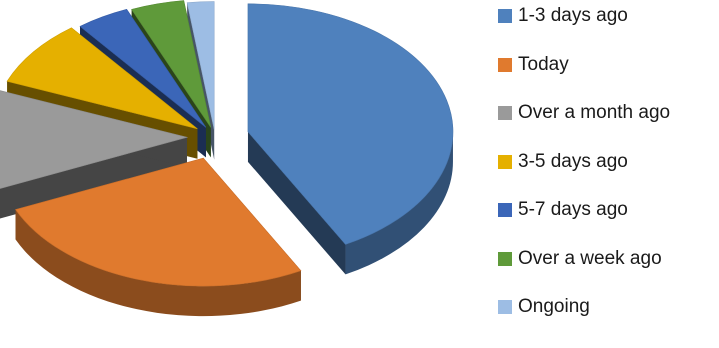  I want to click on legend-item: 5-7 days ago, so click(608, 209).